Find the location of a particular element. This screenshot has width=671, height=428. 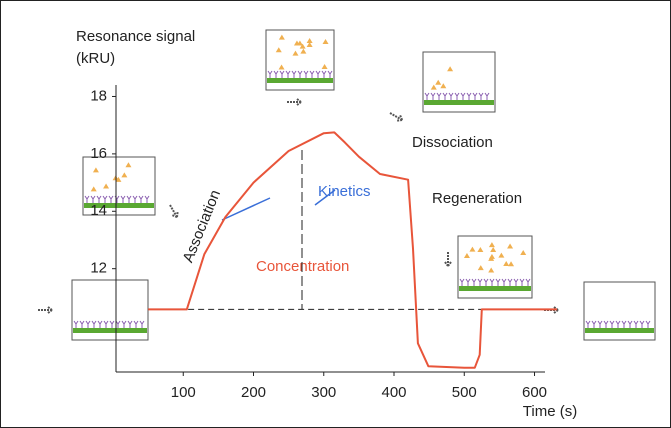

x-tick-label: 600 is located at coordinates (534, 392).